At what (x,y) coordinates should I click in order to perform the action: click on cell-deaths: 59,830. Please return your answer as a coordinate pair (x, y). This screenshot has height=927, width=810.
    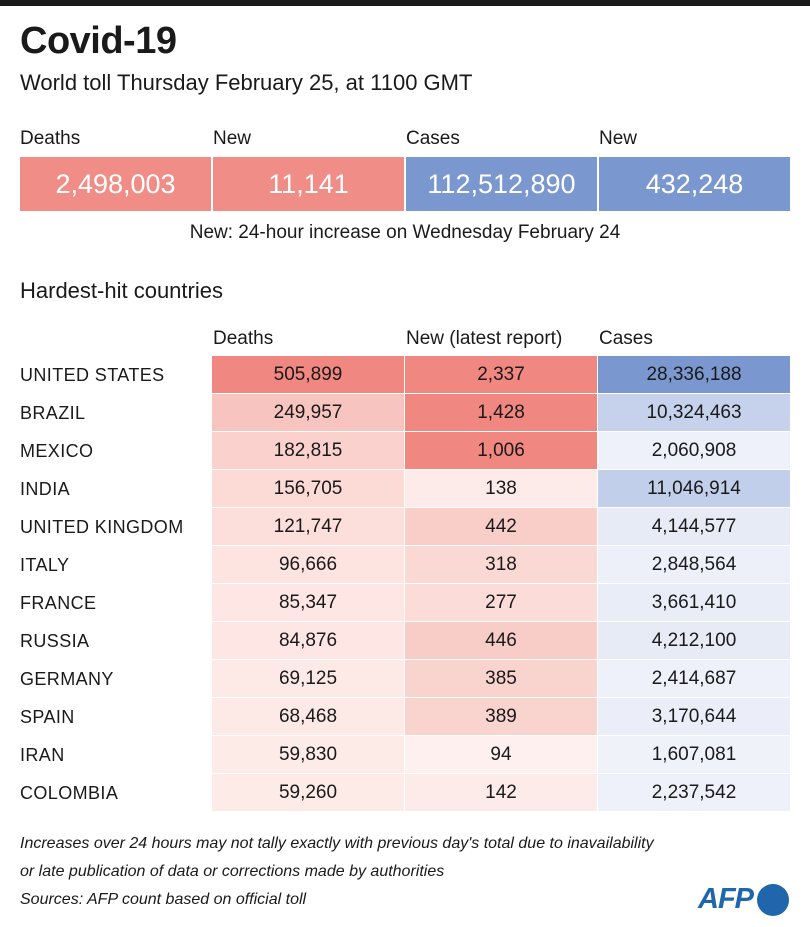
    Looking at the image, I should click on (308, 755).